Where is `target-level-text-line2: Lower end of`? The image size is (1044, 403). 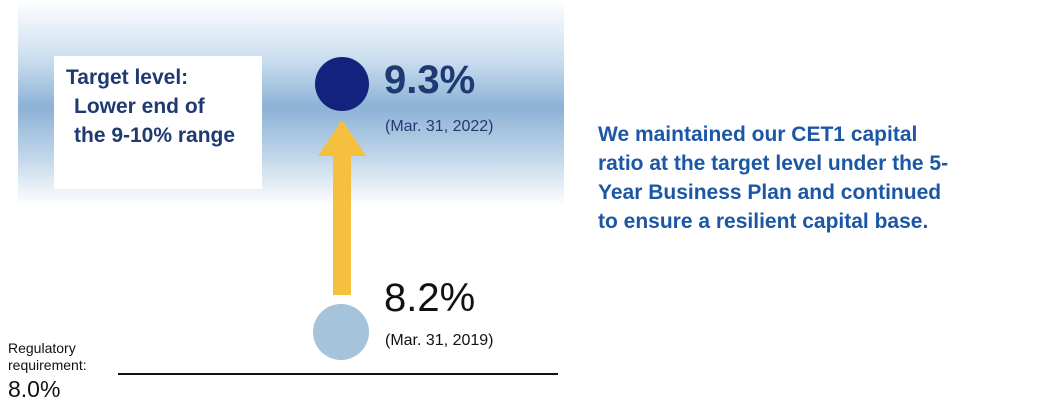 target-level-text-line2: Lower end of is located at coordinates (139, 106).